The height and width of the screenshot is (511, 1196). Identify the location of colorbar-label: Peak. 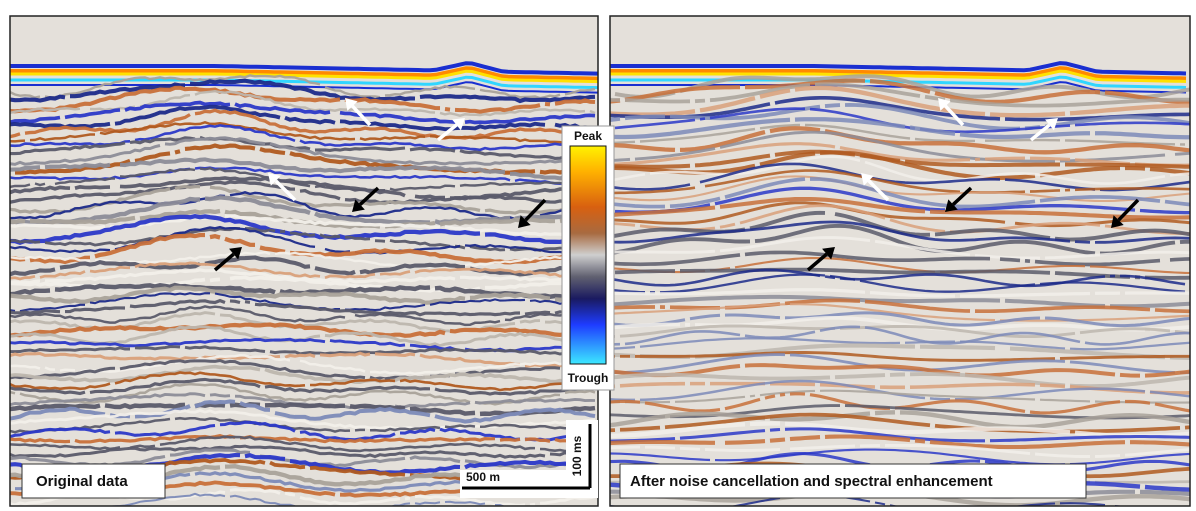
(588, 136).